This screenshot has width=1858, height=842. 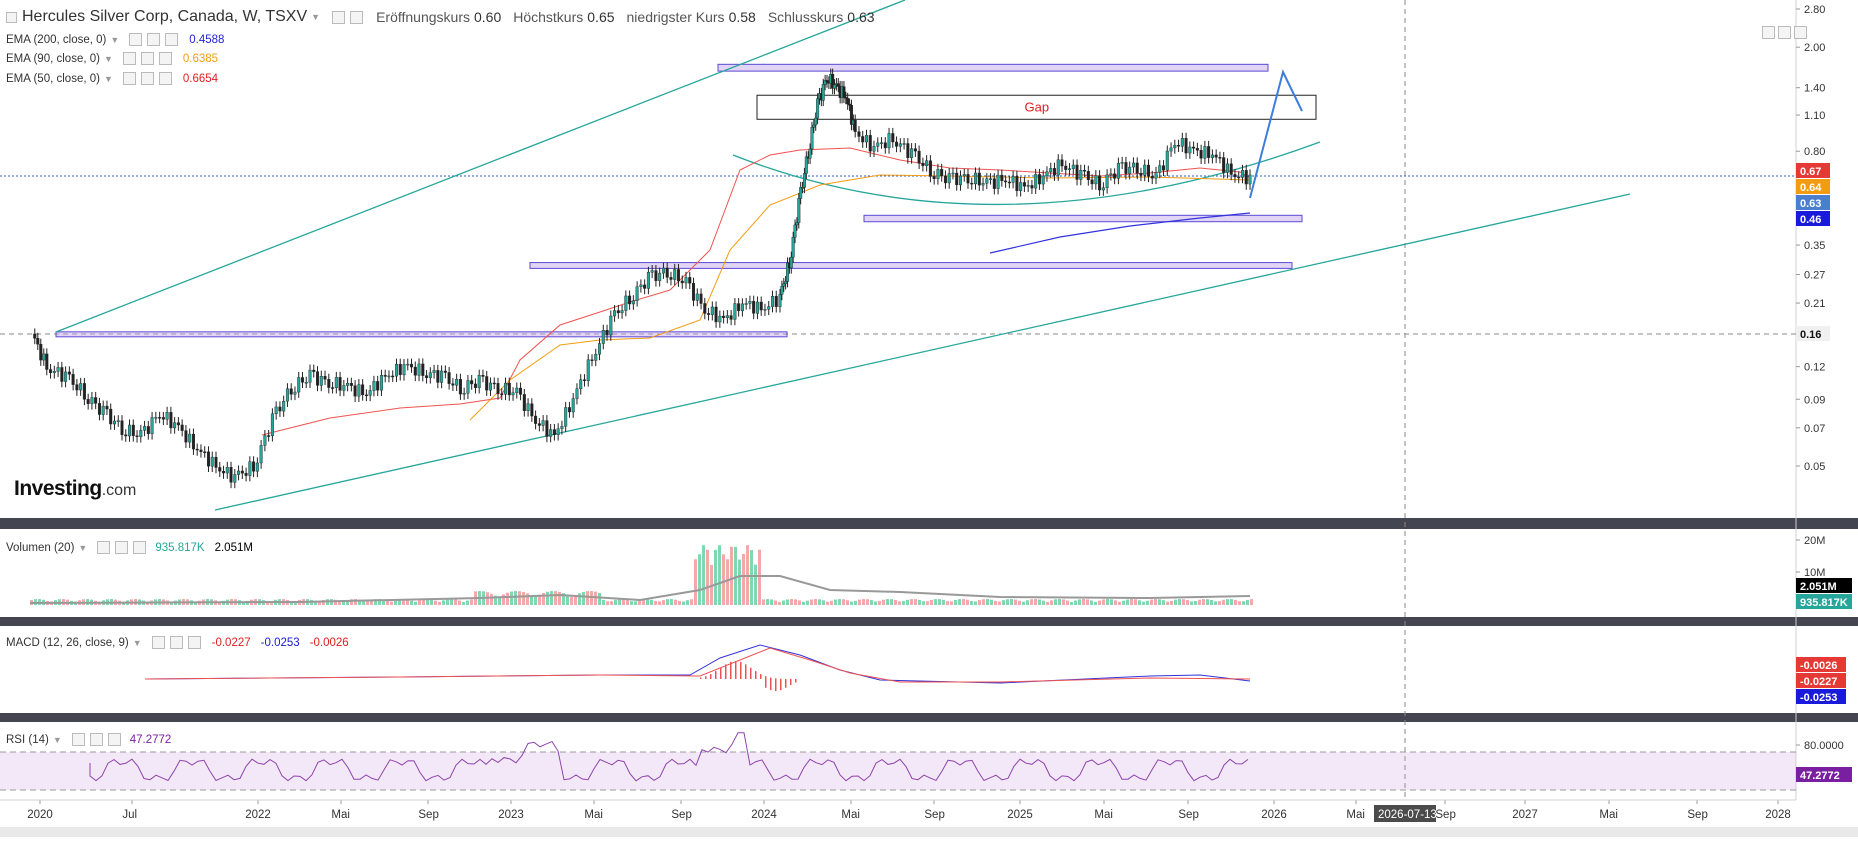 What do you see at coordinates (75, 489) in the screenshot?
I see `investing-logo: Investing.com` at bounding box center [75, 489].